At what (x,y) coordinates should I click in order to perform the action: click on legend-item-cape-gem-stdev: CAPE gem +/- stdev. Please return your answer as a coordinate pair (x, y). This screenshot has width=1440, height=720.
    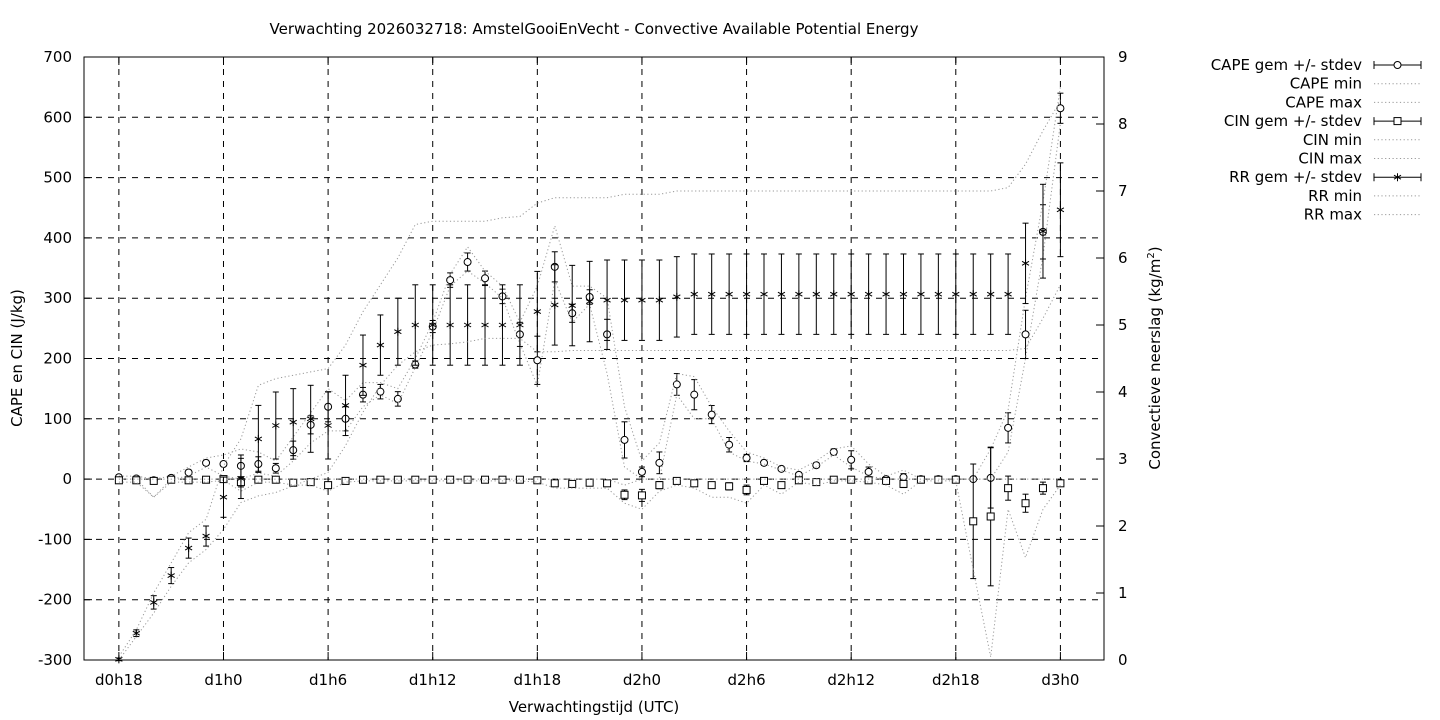
    Looking at the image, I should click on (1316, 65).